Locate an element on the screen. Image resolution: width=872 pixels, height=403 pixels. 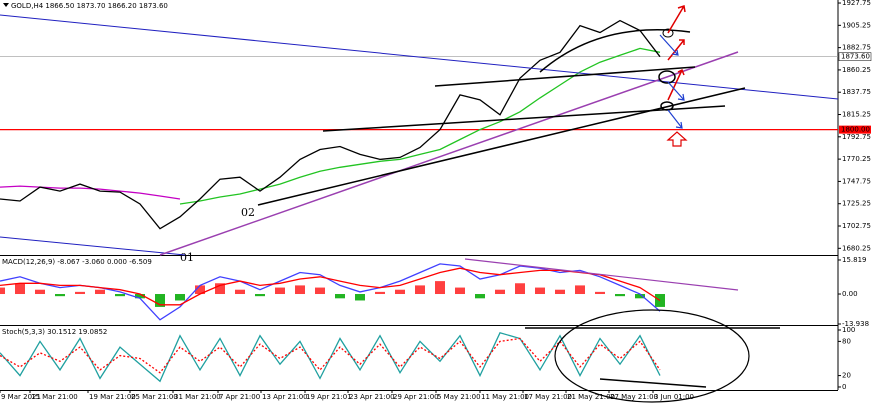
price-label: 1873.60 is located at coordinates (855, 57).